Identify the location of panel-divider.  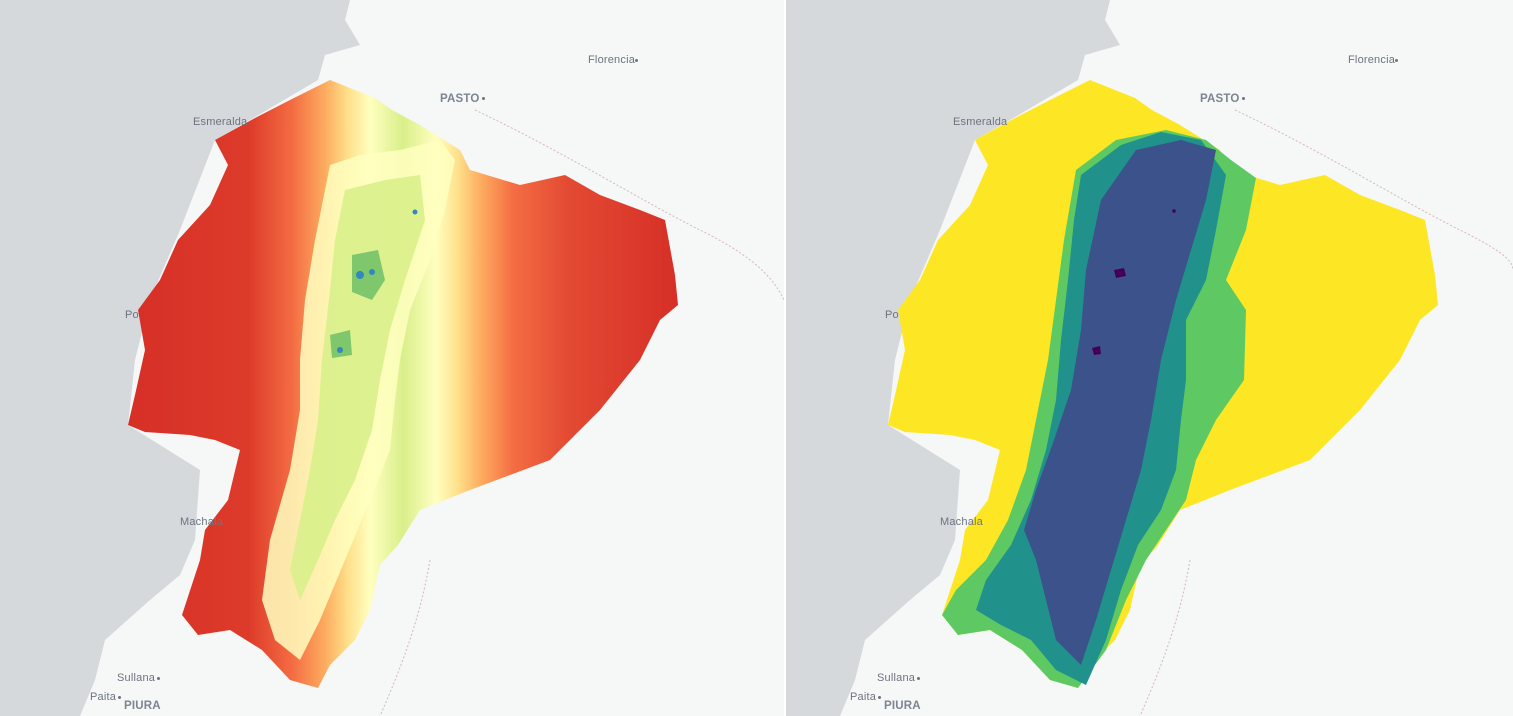
(785, 358).